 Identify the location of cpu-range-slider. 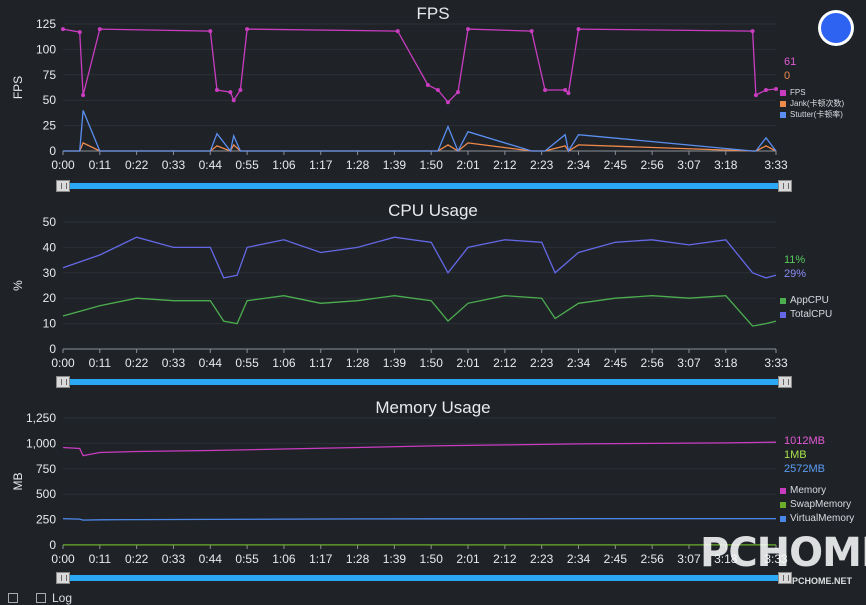
(424, 382).